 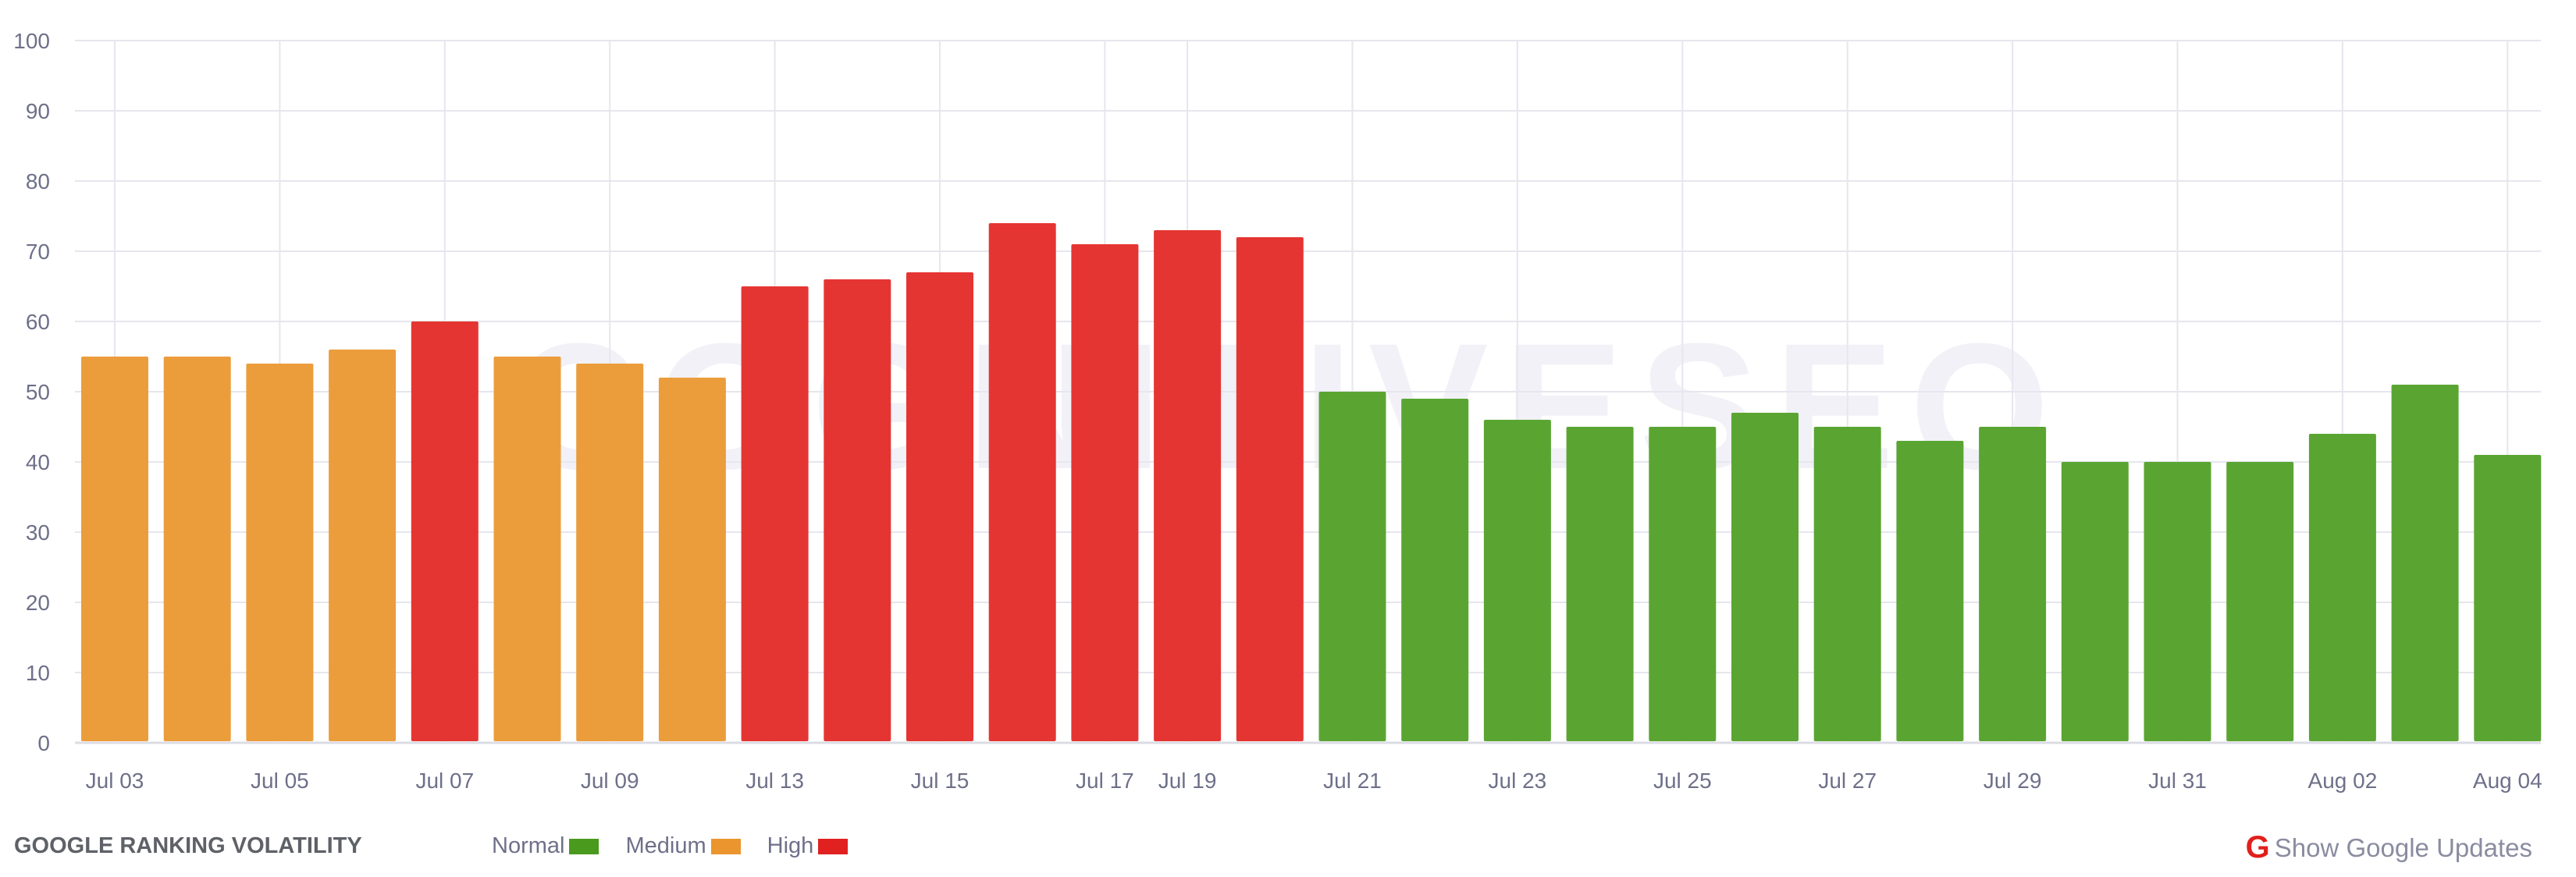 What do you see at coordinates (38, 322) in the screenshot?
I see `y-tick-label: 60` at bounding box center [38, 322].